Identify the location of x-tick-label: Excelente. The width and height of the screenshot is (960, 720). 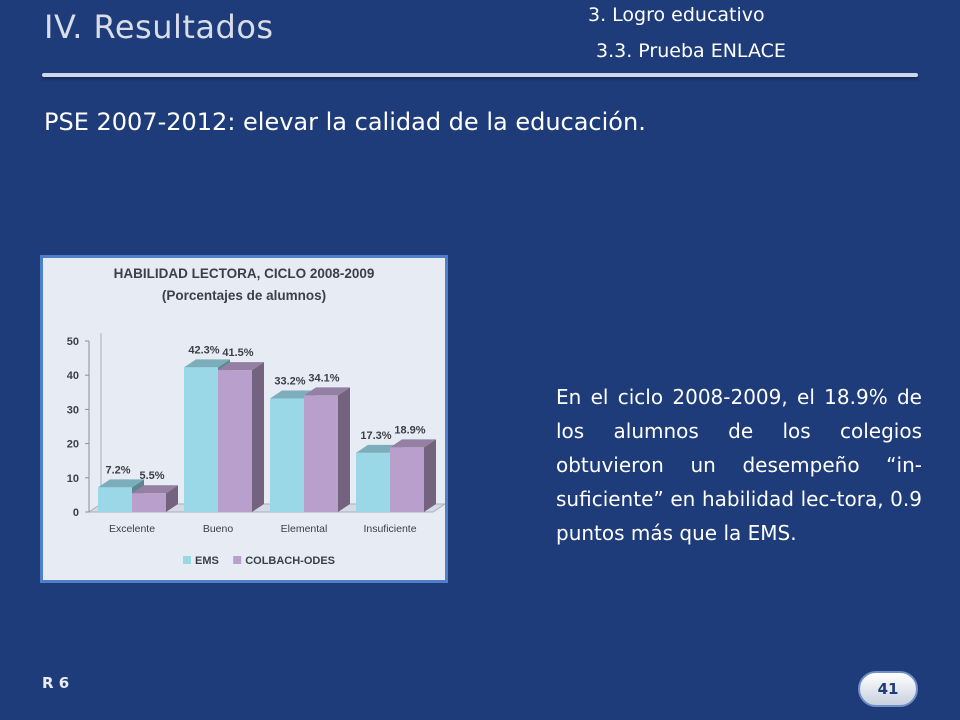
(132, 529).